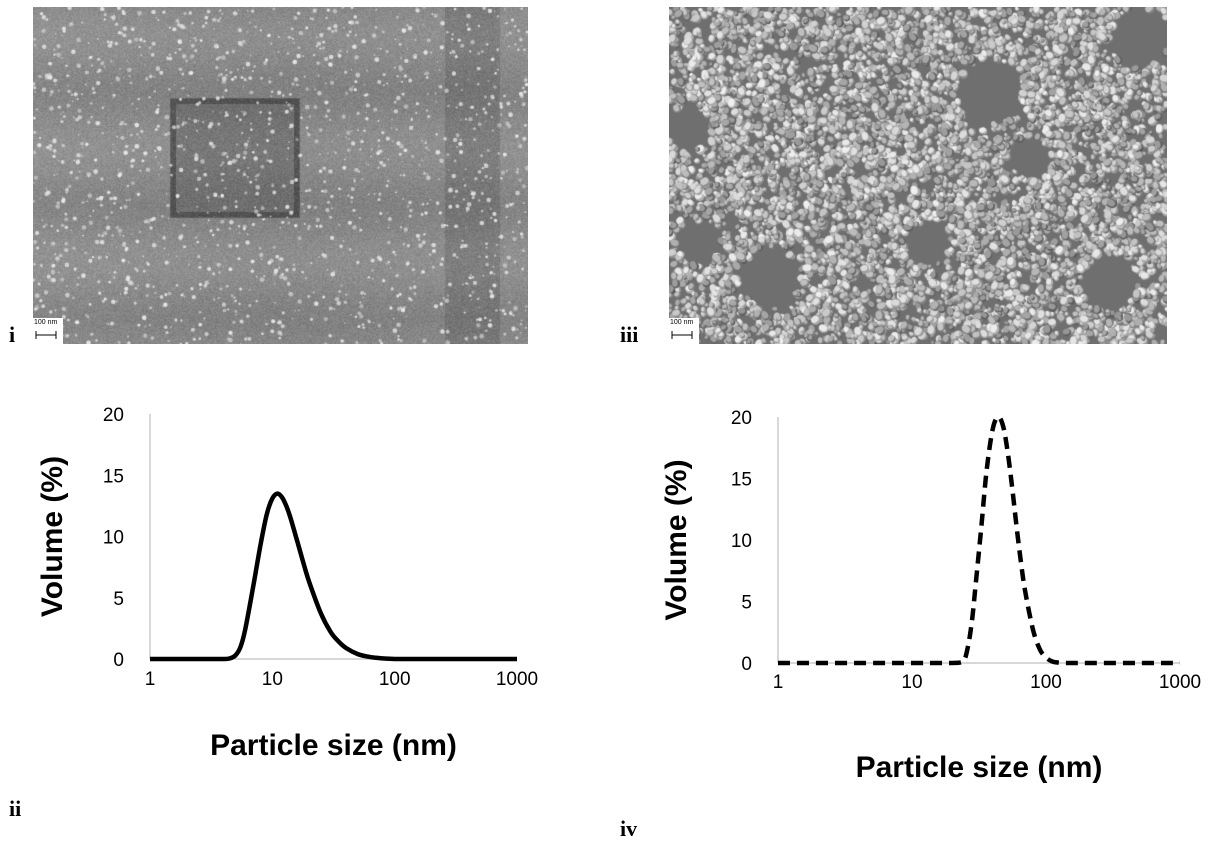  Describe the element at coordinates (682, 335) in the screenshot. I see `scale-bar-icon-iii` at that location.